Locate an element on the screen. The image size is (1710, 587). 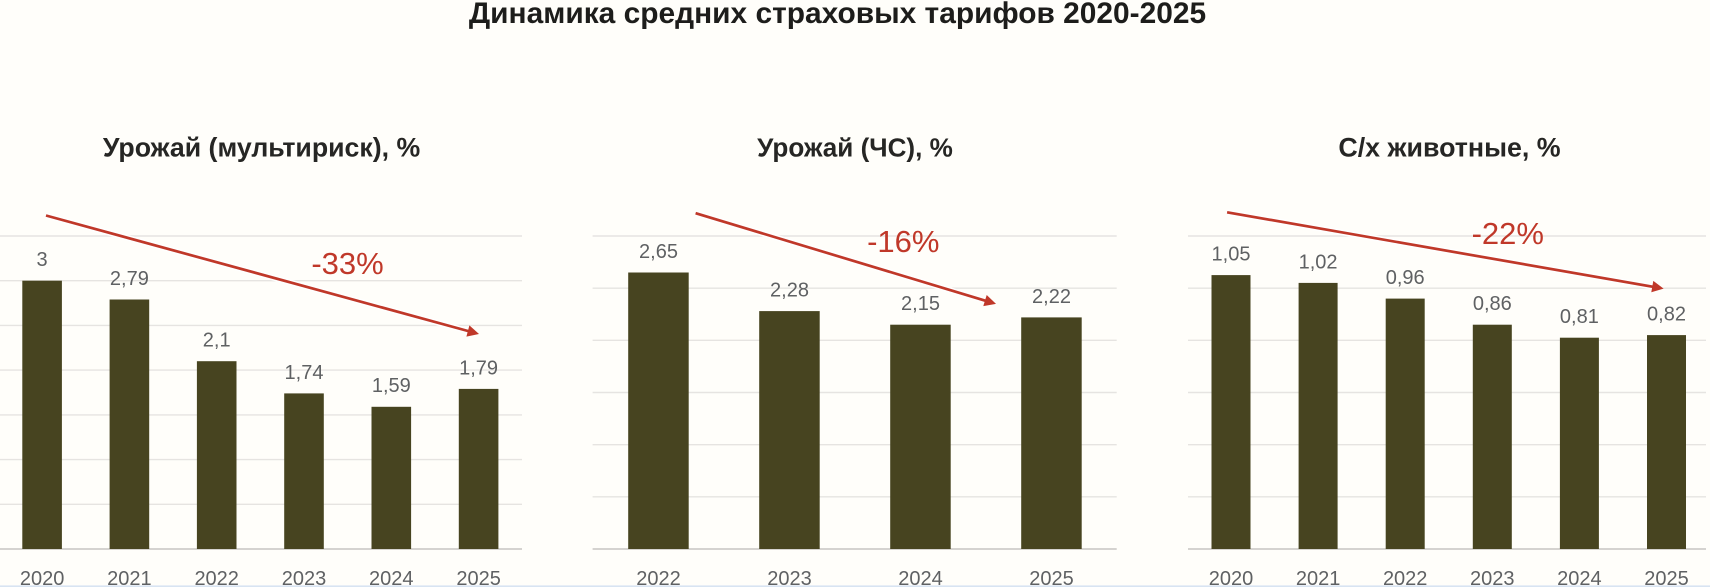
svg-text: 1,79 is located at coordinates (478, 368).